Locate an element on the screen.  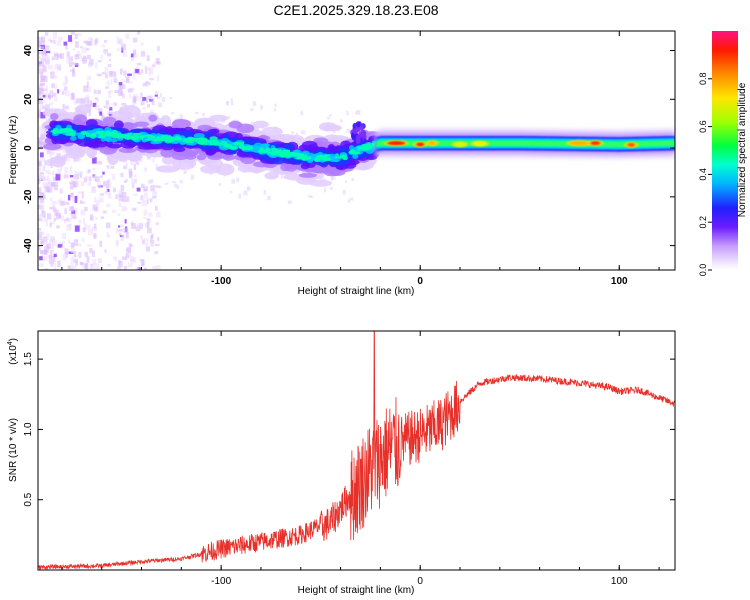
colorbar-tick-label: 0.0 is located at coordinates (703, 270).